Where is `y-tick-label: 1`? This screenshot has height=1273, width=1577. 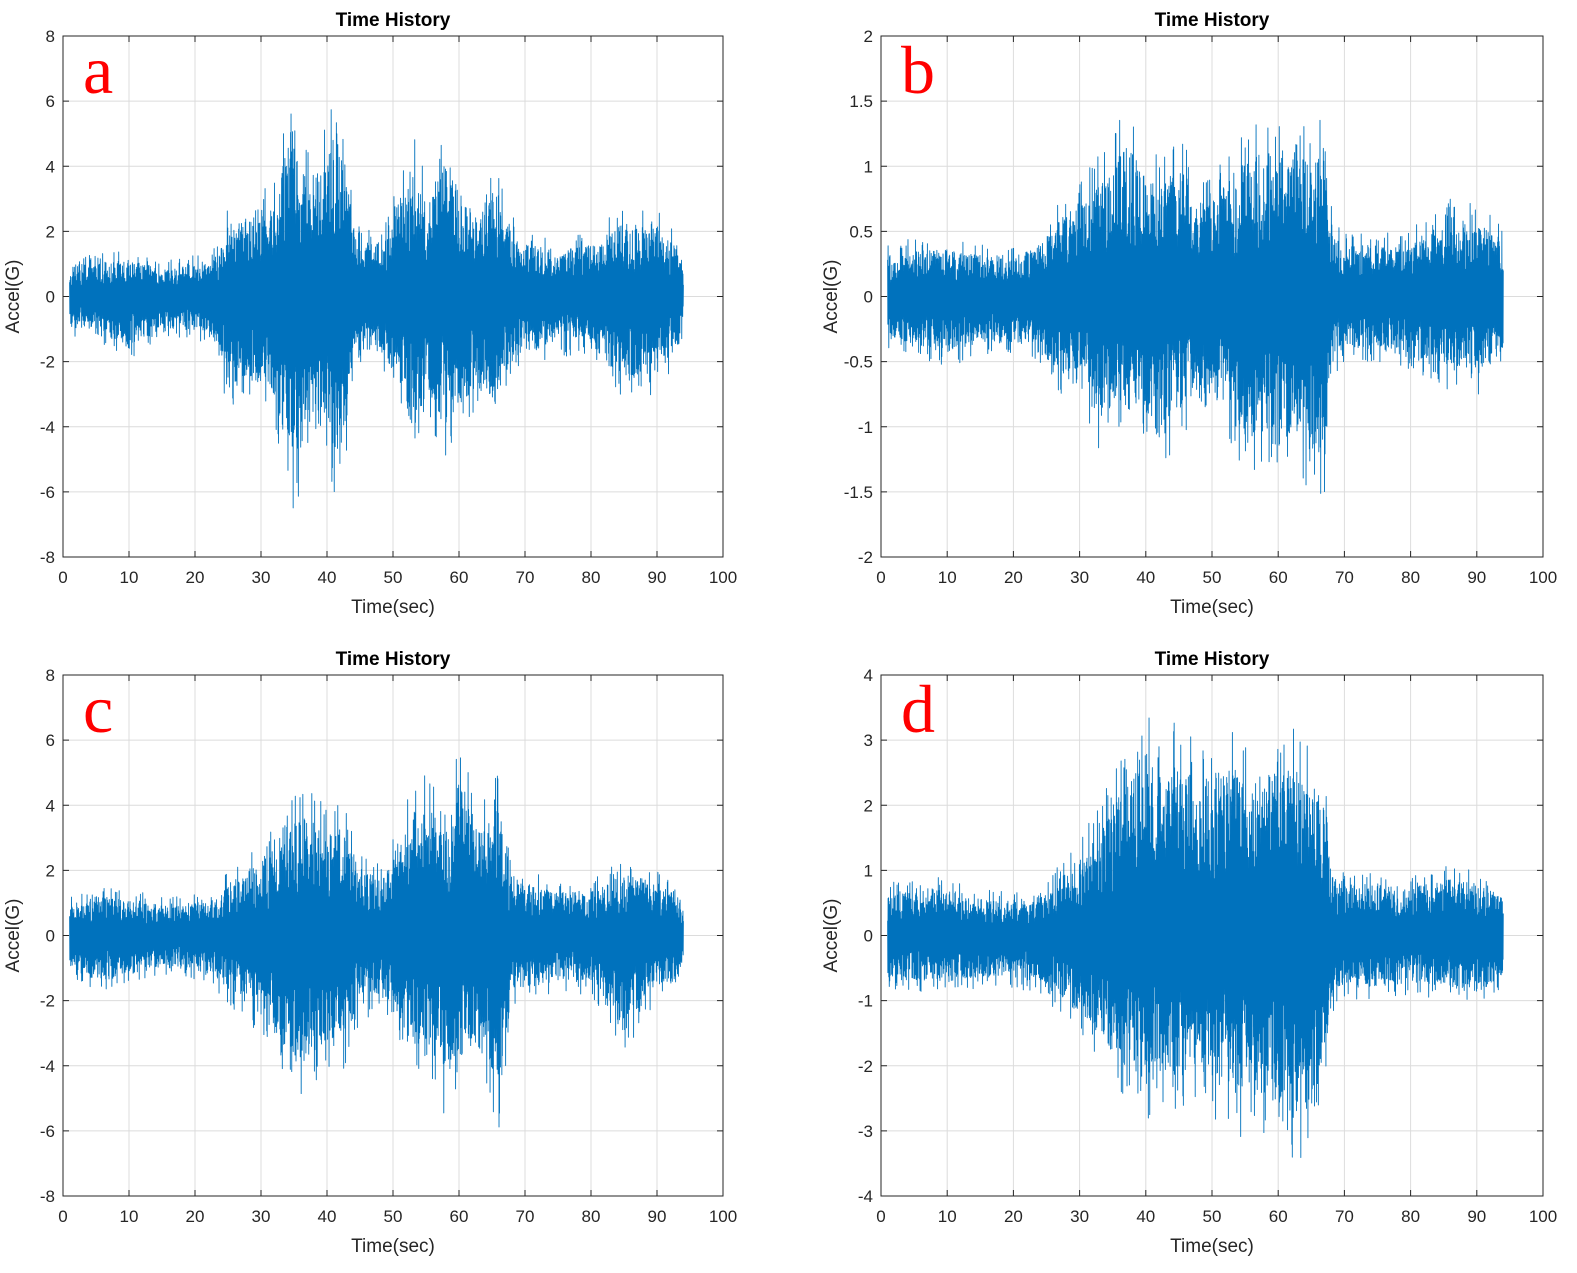
y-tick-label: 1 is located at coordinates (868, 166).